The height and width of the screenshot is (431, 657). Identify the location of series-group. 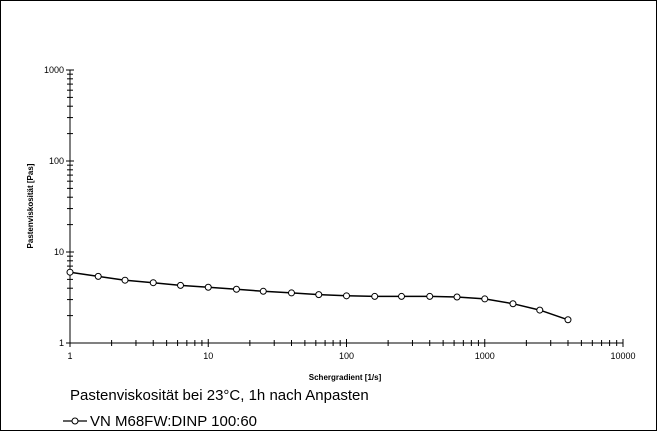
(319, 296).